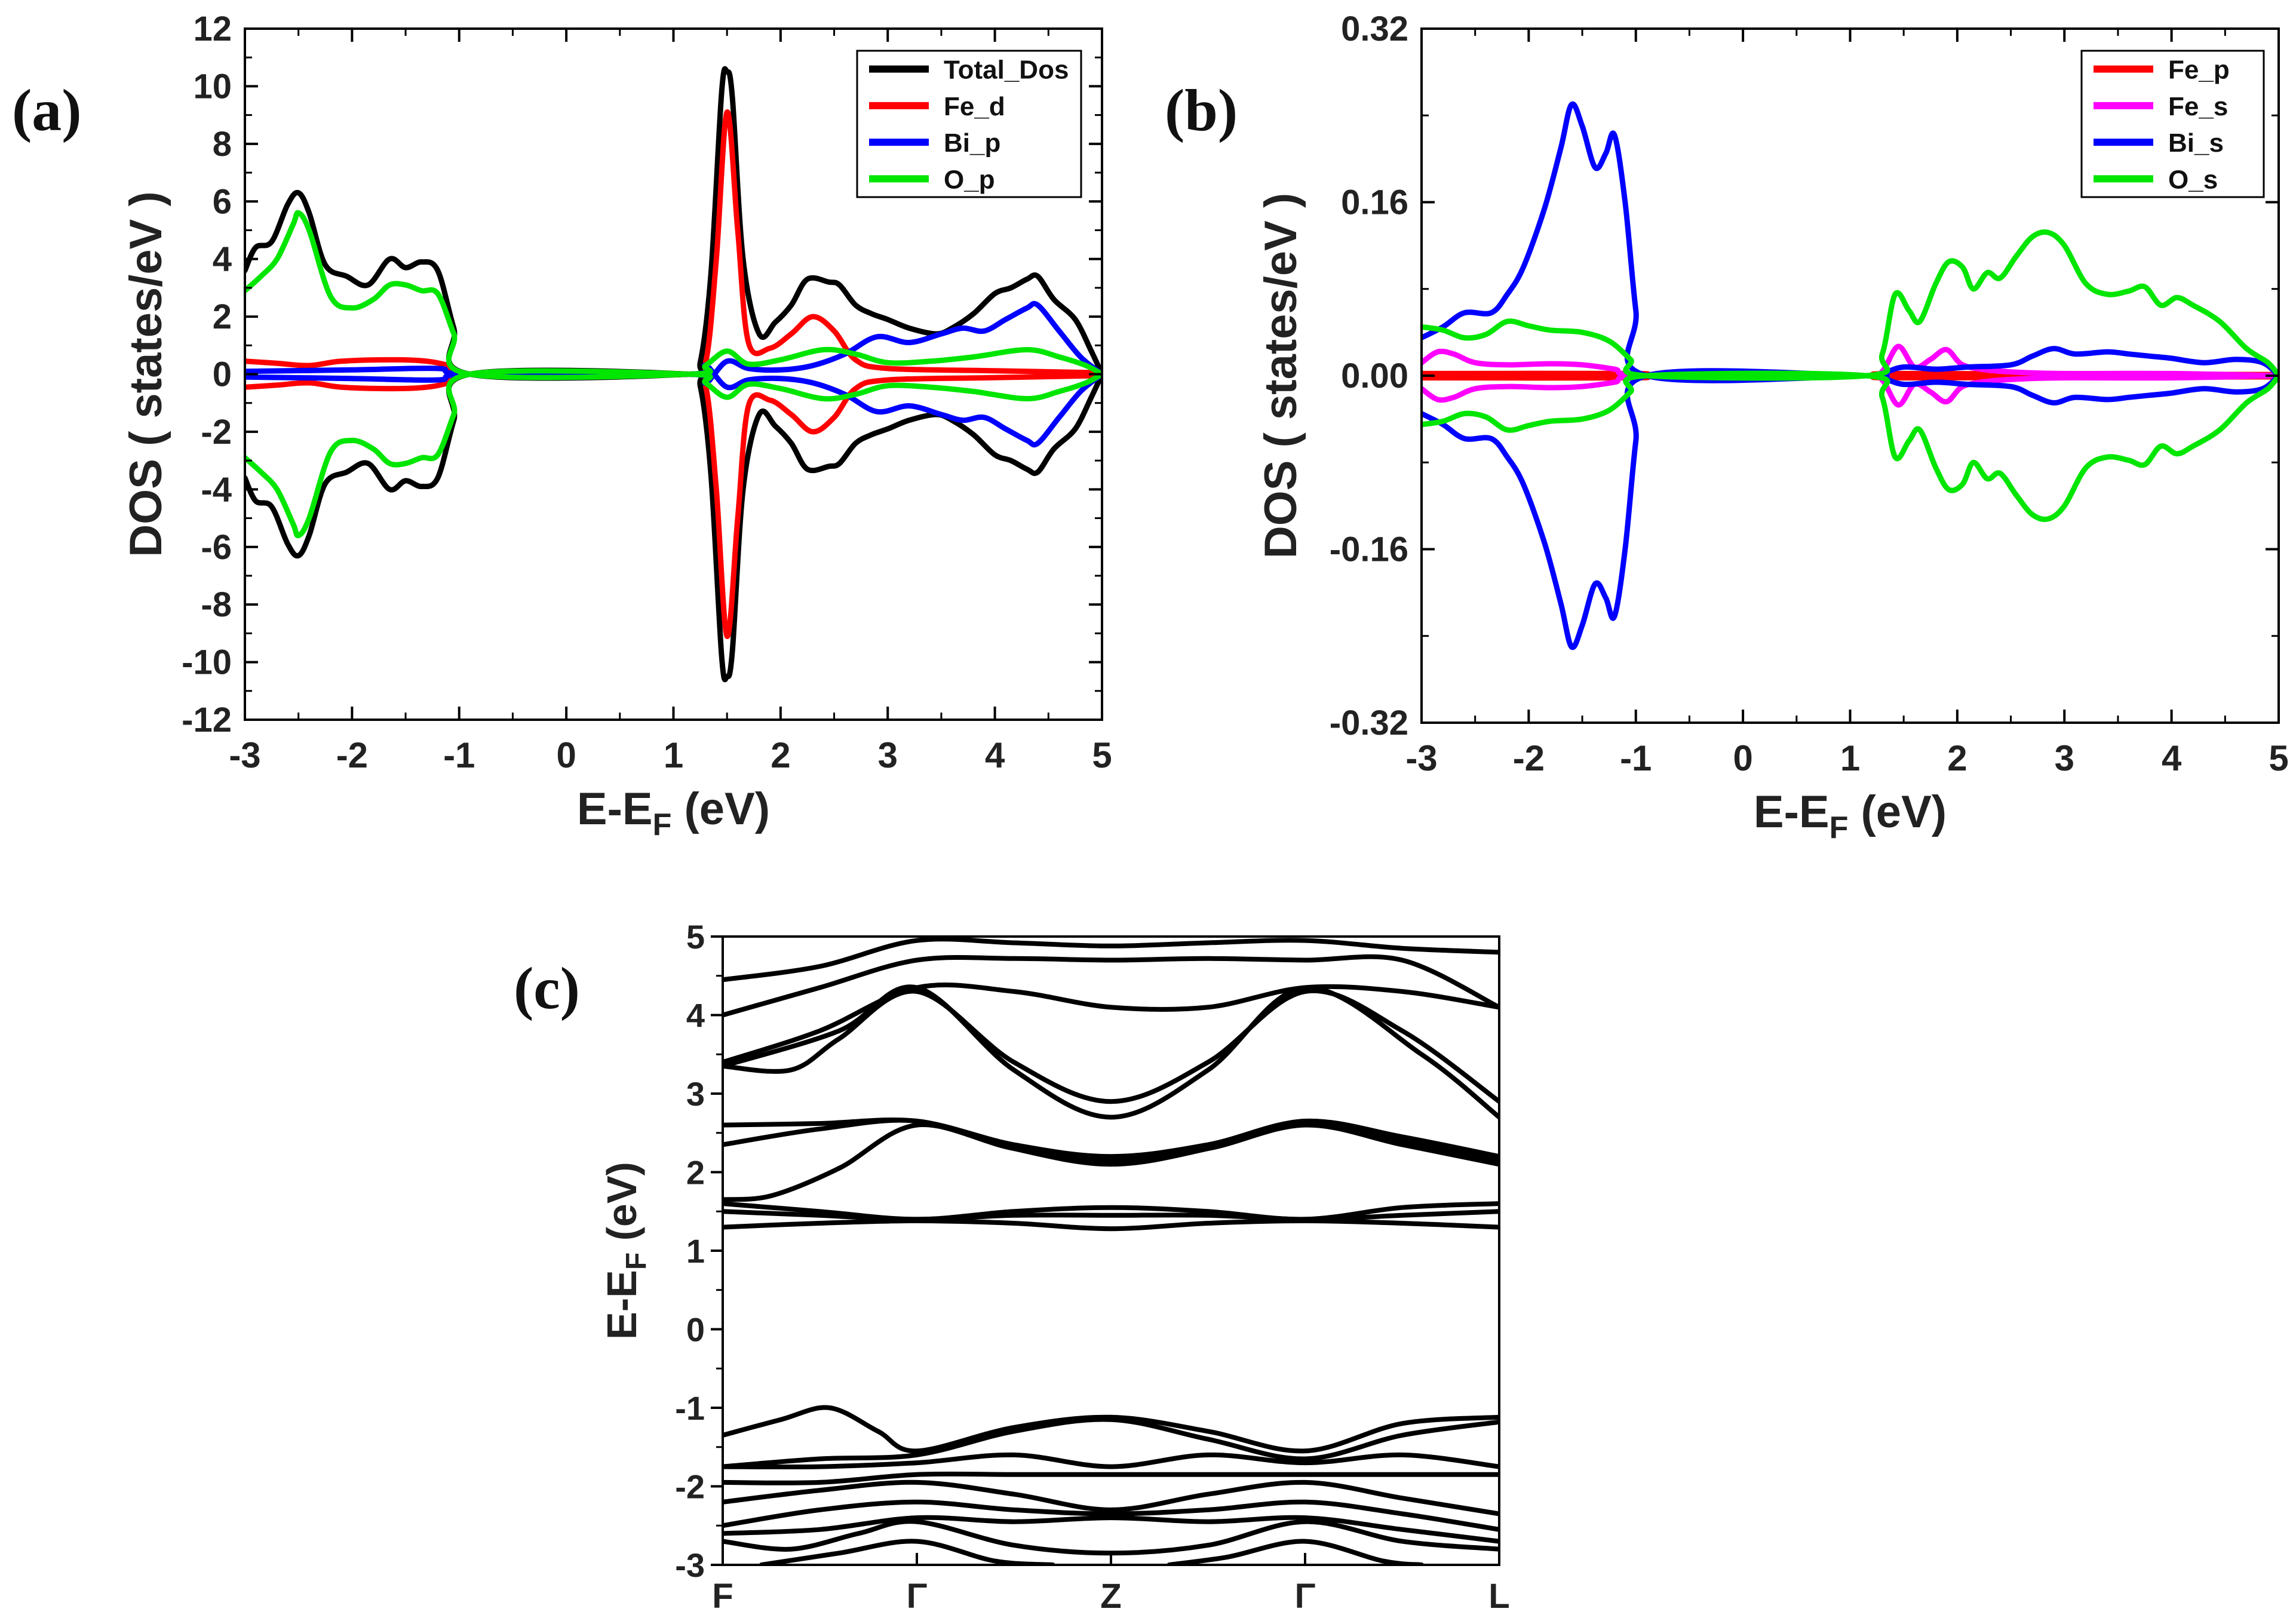 The height and width of the screenshot is (1624, 2296). I want to click on y-tick-label: 1, so click(695, 1251).